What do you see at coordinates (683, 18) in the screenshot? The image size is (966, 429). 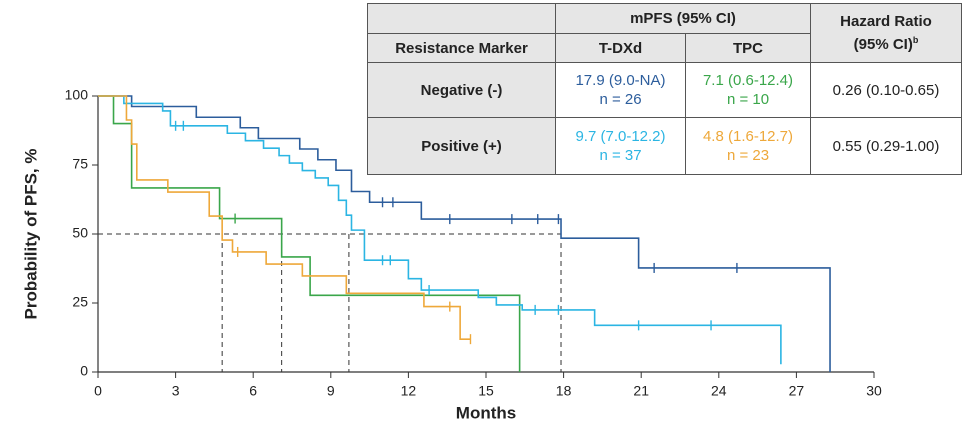 I see `group-header: mPFS (95% CI)` at bounding box center [683, 18].